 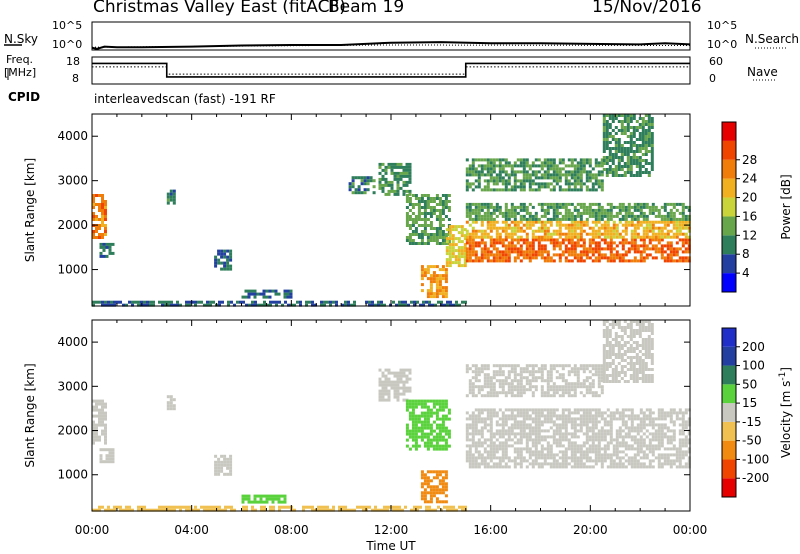 What do you see at coordinates (24, 97) in the screenshot?
I see `cpid-label: CPID` at bounding box center [24, 97].